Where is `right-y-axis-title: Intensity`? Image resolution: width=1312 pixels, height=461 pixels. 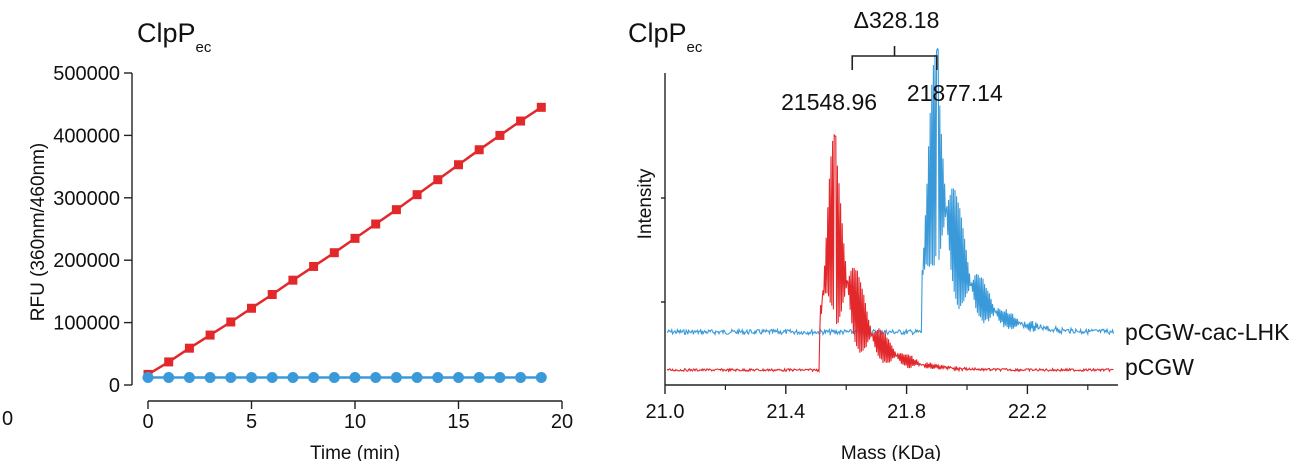 right-y-axis-title: Intensity is located at coordinates (645, 203).